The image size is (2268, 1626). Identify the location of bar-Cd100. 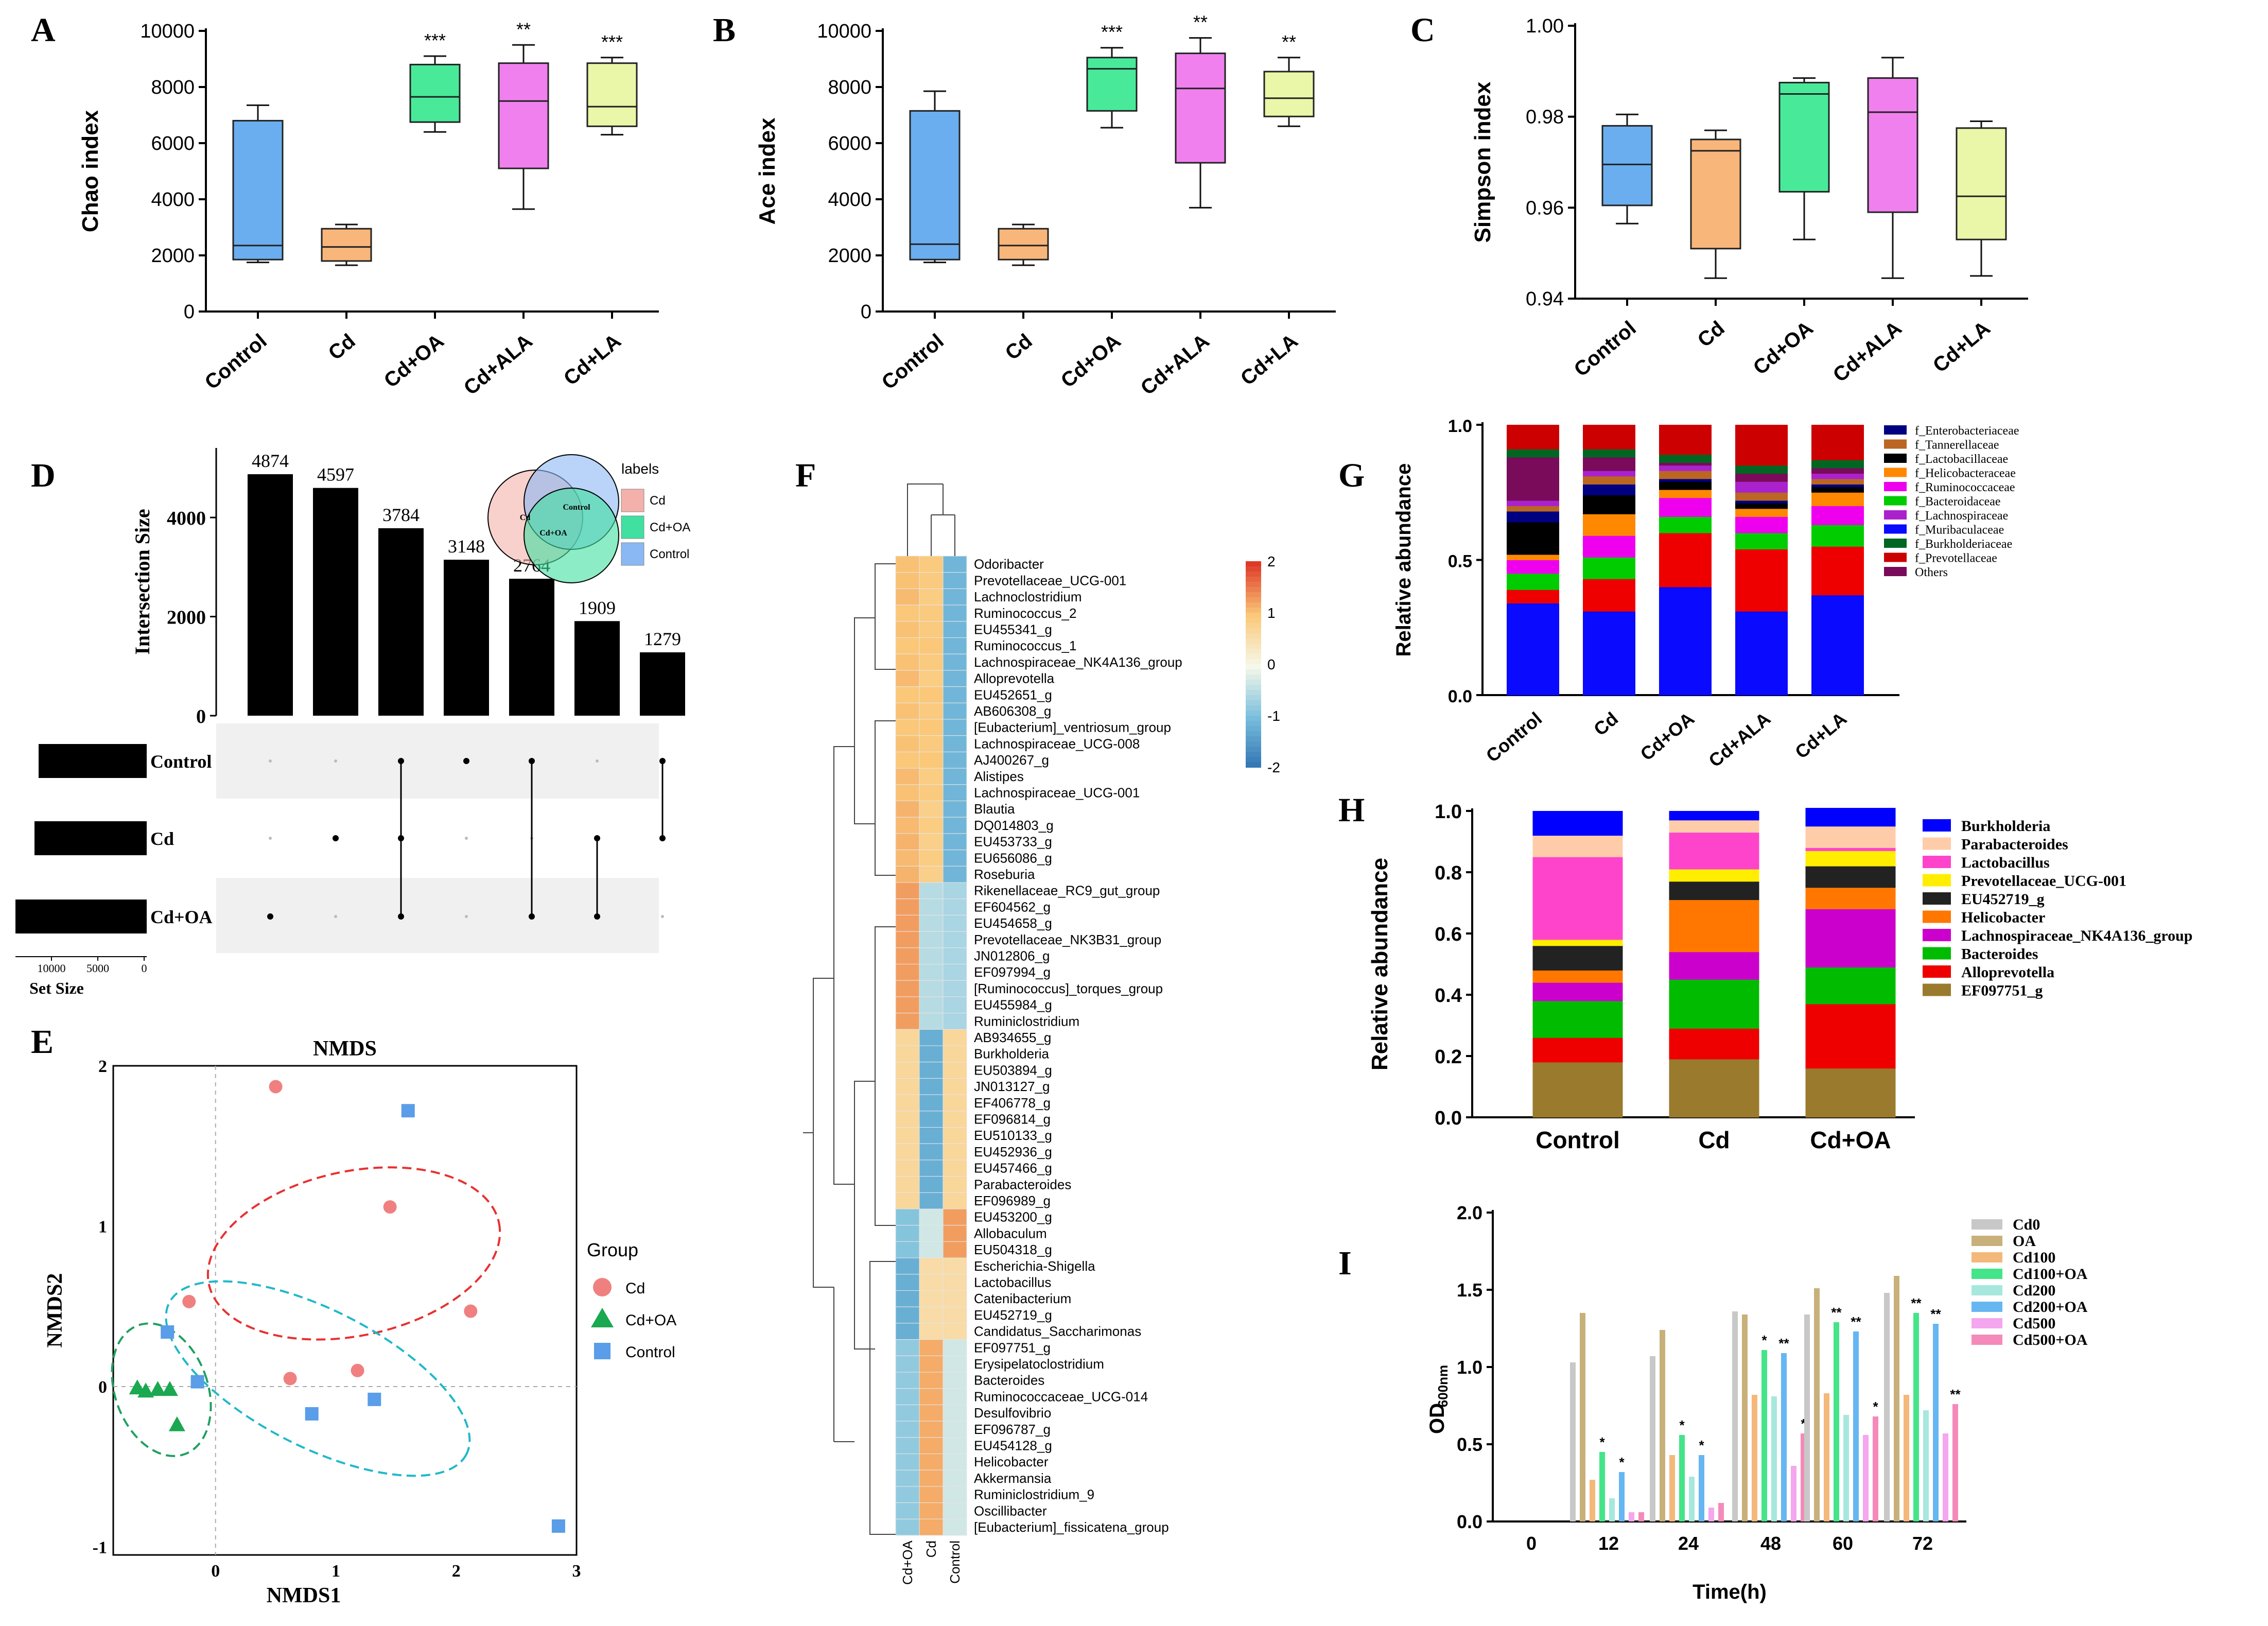
(1907, 1458).